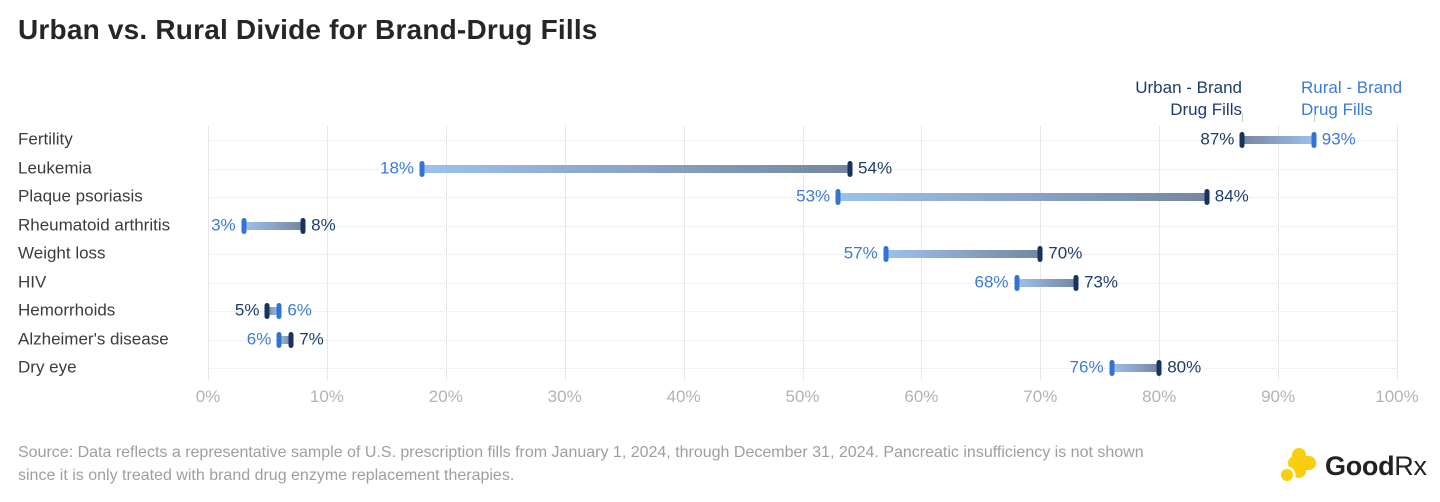 This screenshot has height=502, width=1440. I want to click on urban-value-label: 54%, so click(875, 168).